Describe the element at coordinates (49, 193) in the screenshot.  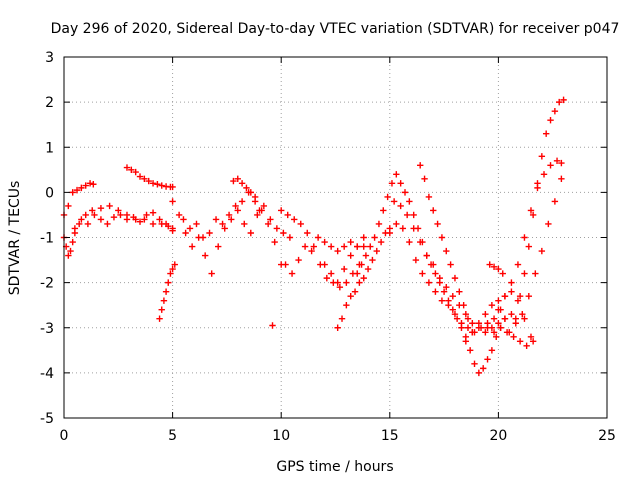
I see `y-tick-label: 0` at that location.